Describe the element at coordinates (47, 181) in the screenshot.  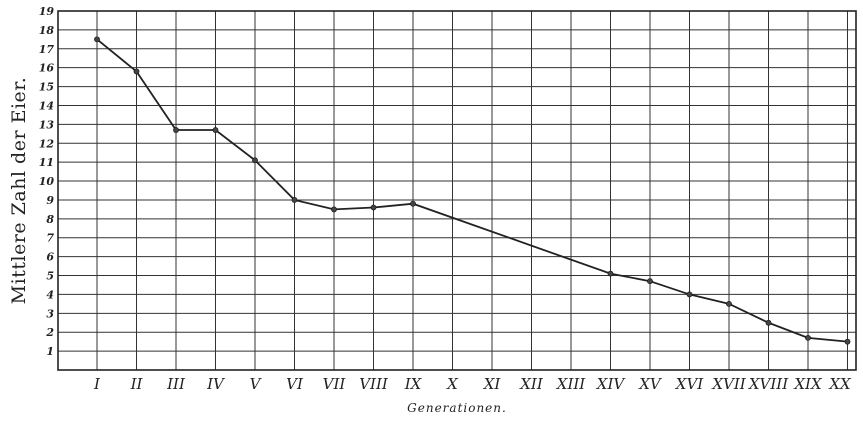
I see `y-tick-label: 10` at that location.